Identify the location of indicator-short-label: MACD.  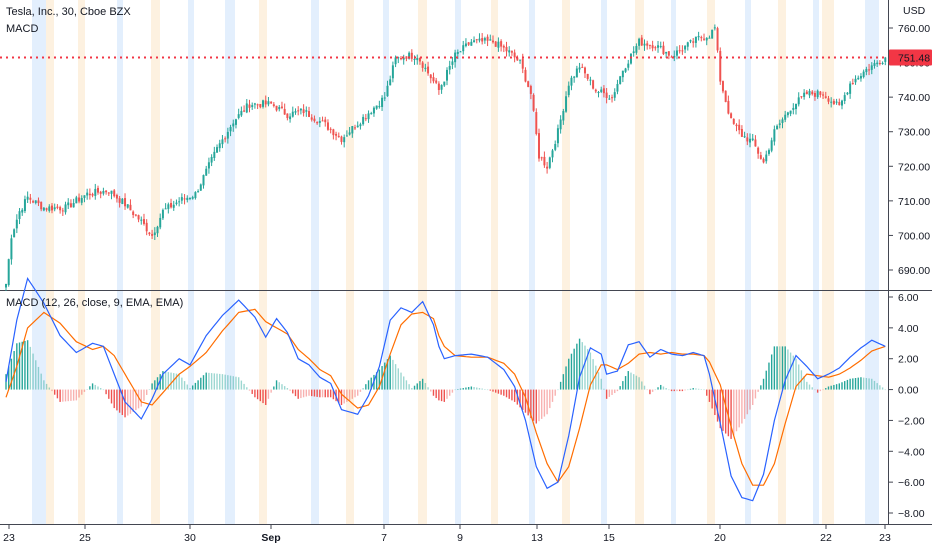
(22, 29).